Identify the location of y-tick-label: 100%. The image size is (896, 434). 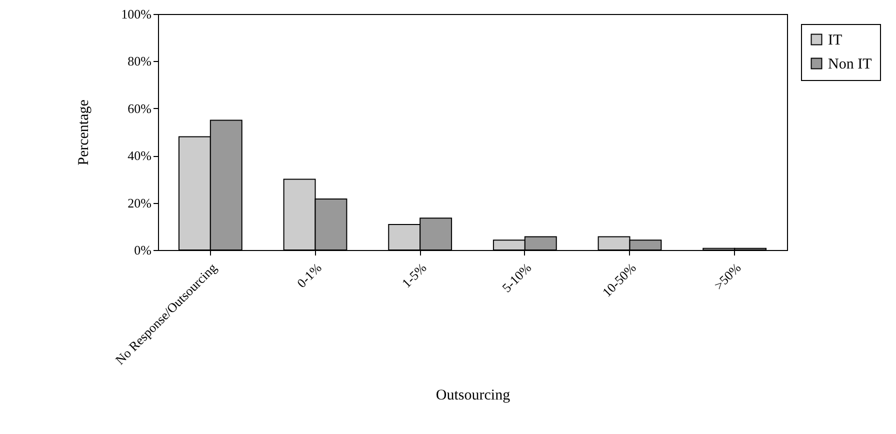
(136, 14).